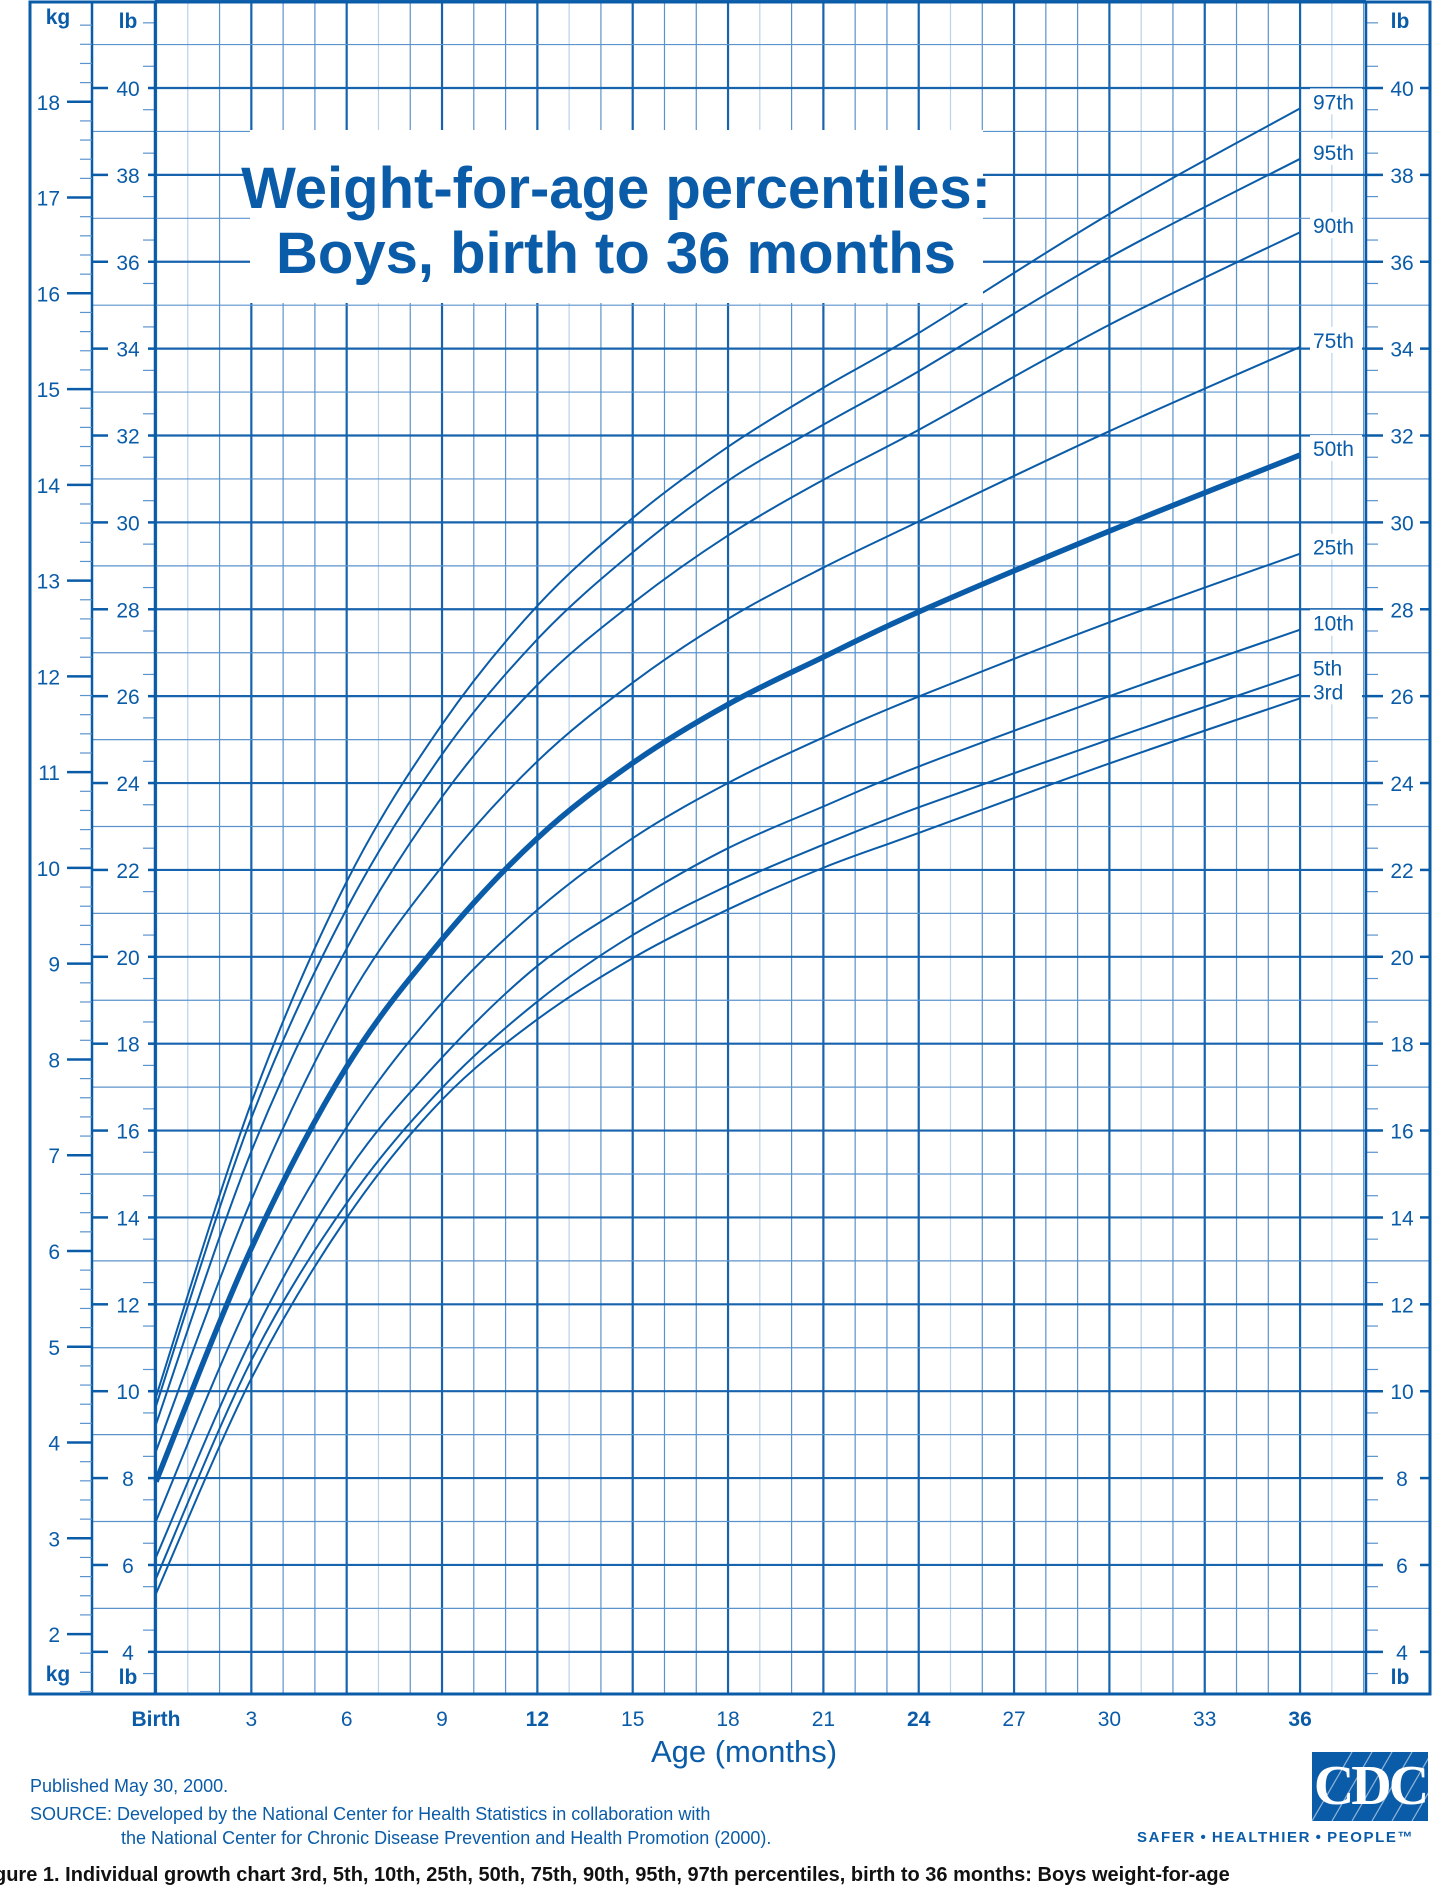 The image size is (1442, 1887). Describe the element at coordinates (58, 1674) in the screenshot. I see `kg-unit-label-bottom: kg` at that location.